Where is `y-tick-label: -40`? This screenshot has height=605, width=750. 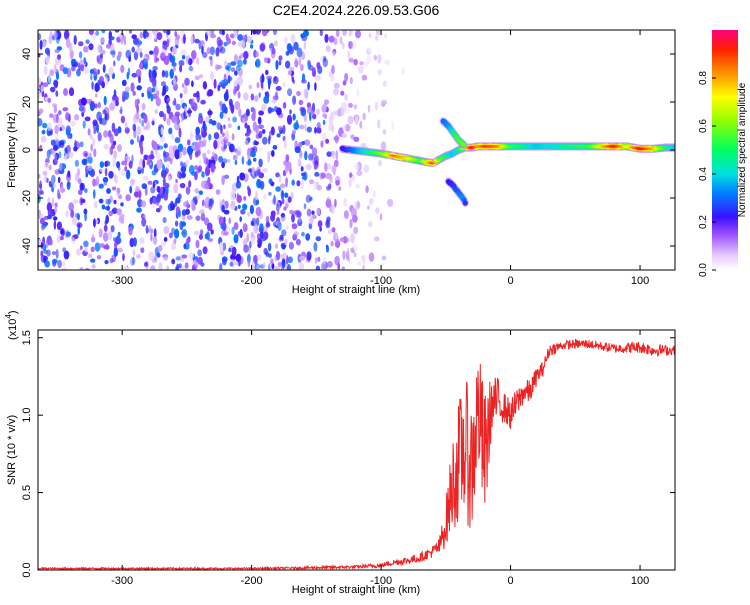 y-tick-label: -40 is located at coordinates (27, 246).